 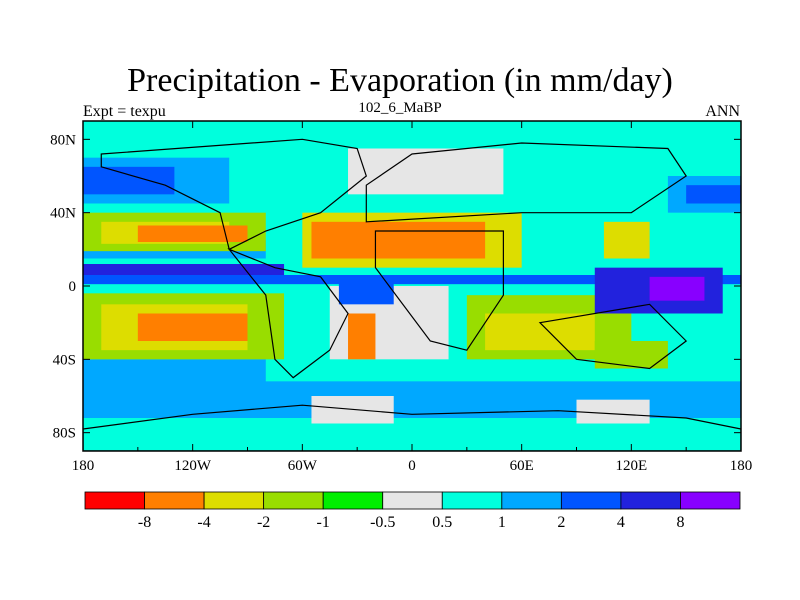 I want to click on period-label: 102_6_MaBP, so click(x=400, y=108).